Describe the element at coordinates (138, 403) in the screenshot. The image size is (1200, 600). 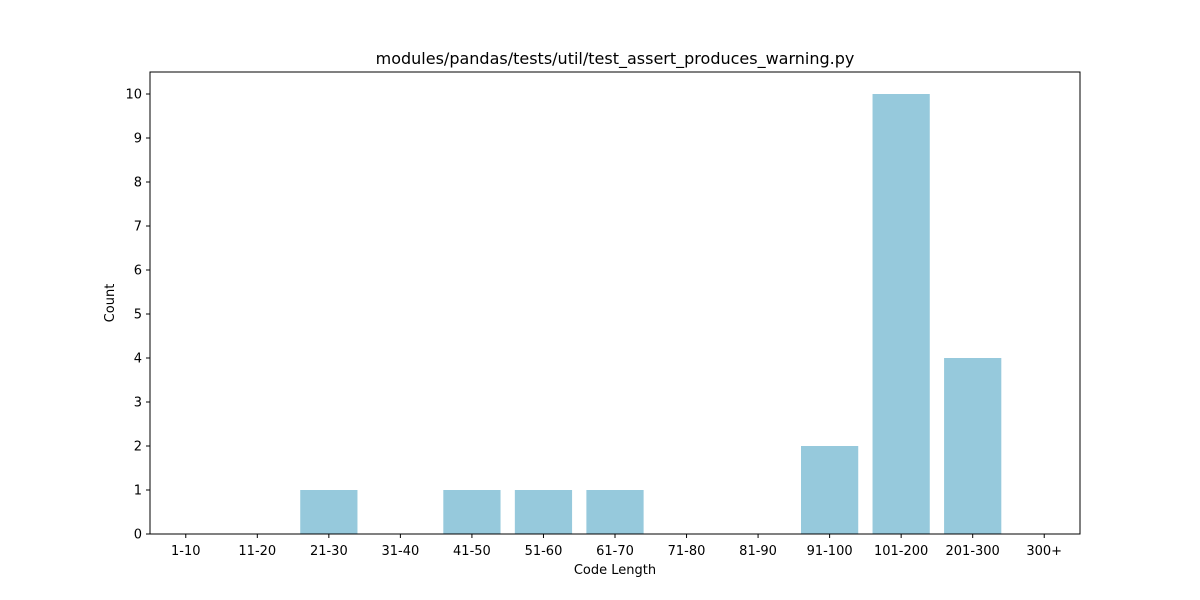
I see `y-tick-label: 3` at that location.